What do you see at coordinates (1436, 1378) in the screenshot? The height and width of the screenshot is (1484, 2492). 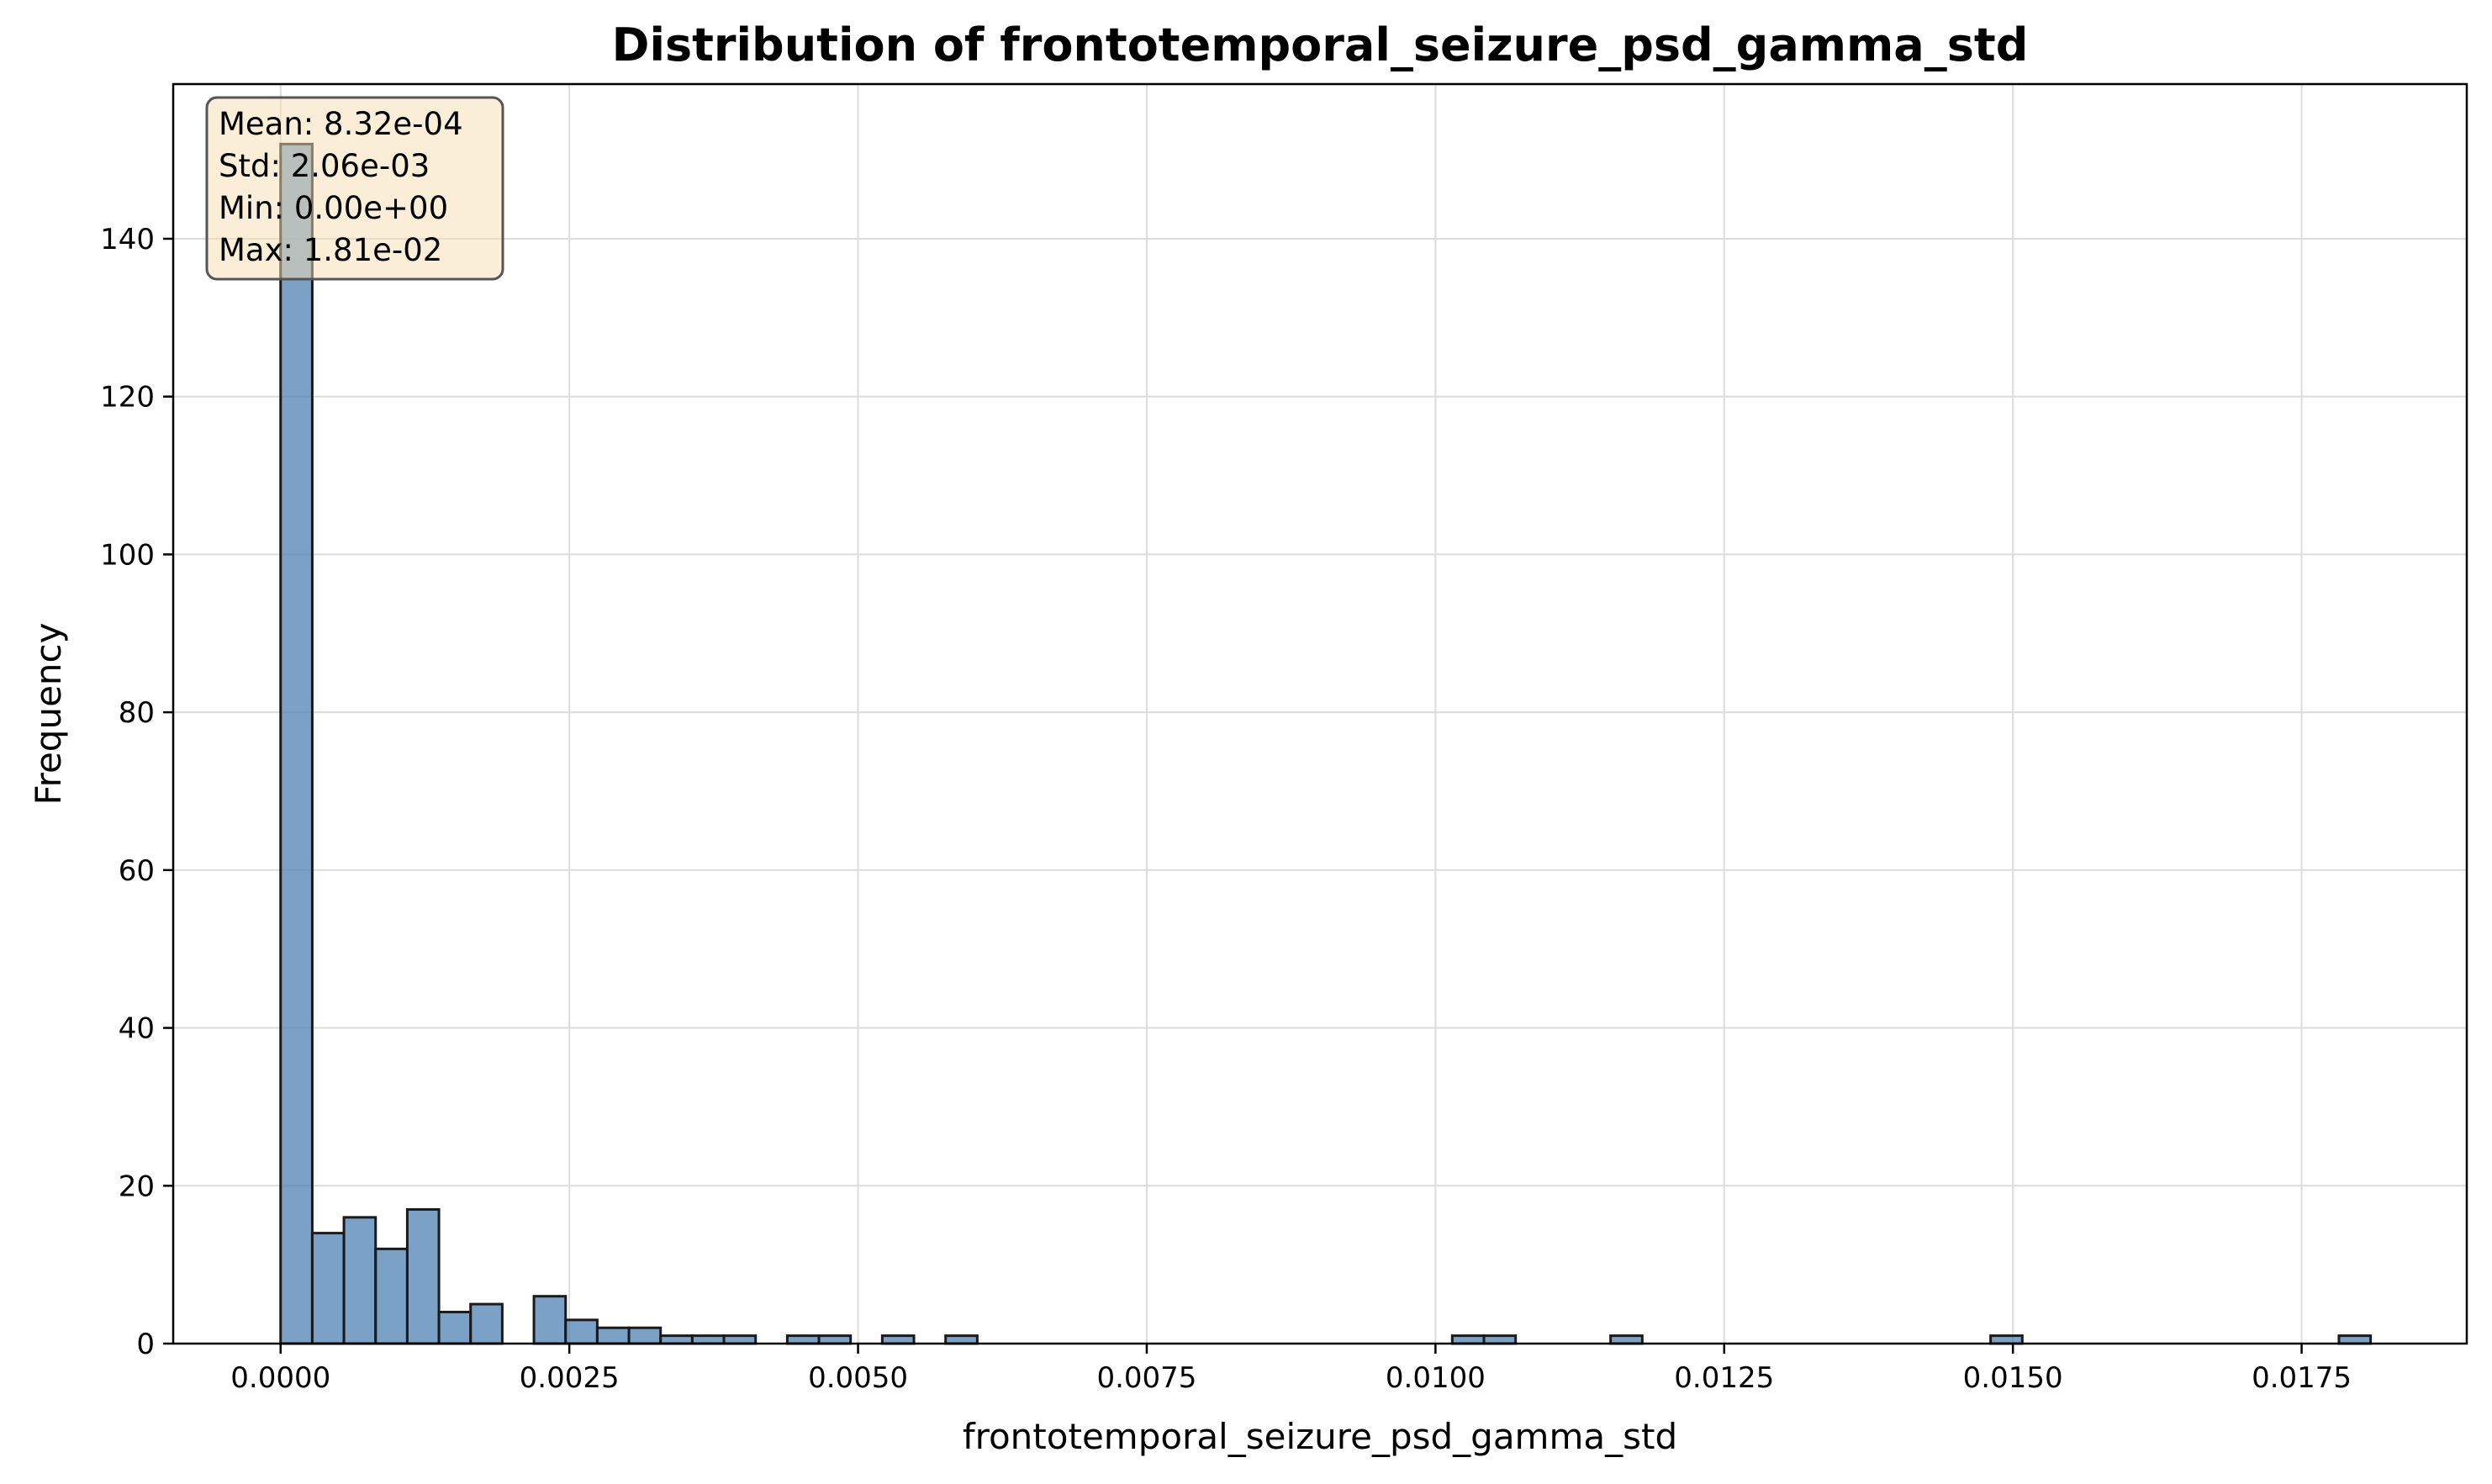 I see `x-tick-label: 0.0100` at bounding box center [1436, 1378].